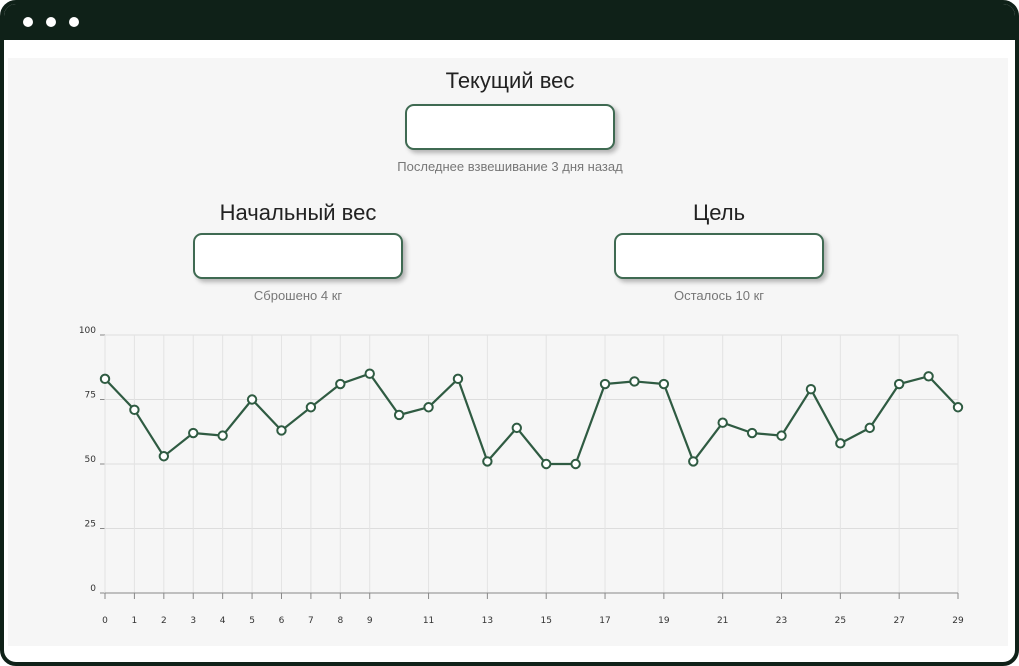 The image size is (1019, 666). What do you see at coordinates (223, 621) in the screenshot?
I see `x-tick-label: 4` at bounding box center [223, 621].